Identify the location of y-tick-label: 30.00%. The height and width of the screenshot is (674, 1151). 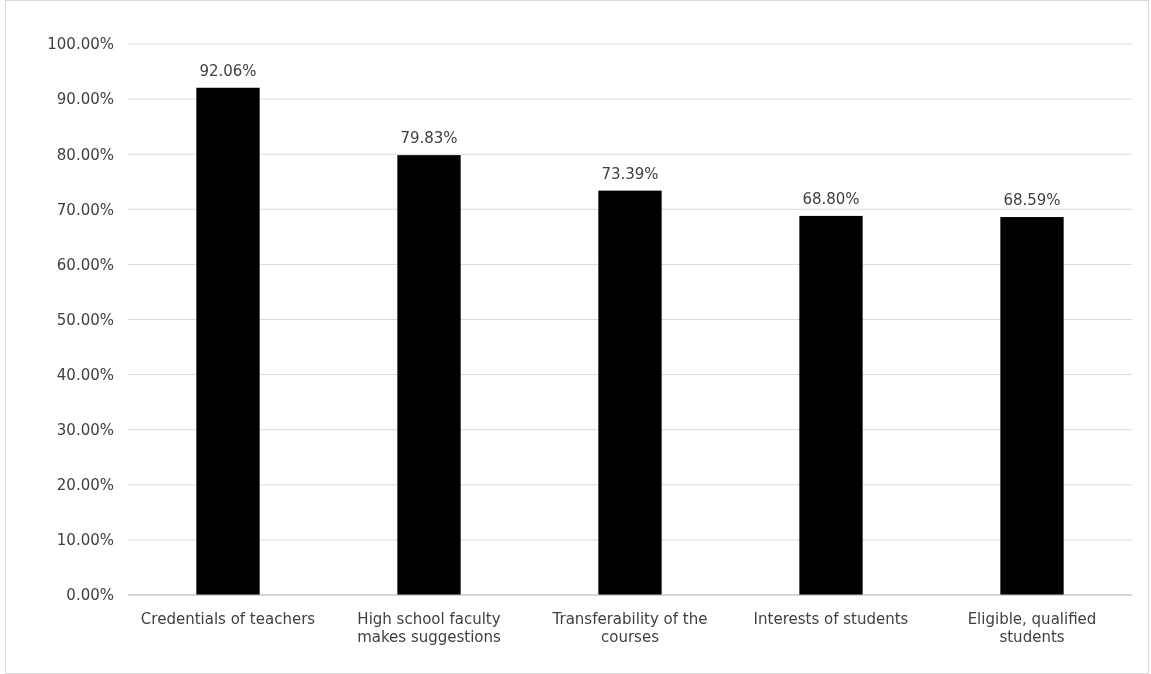
(85, 430).